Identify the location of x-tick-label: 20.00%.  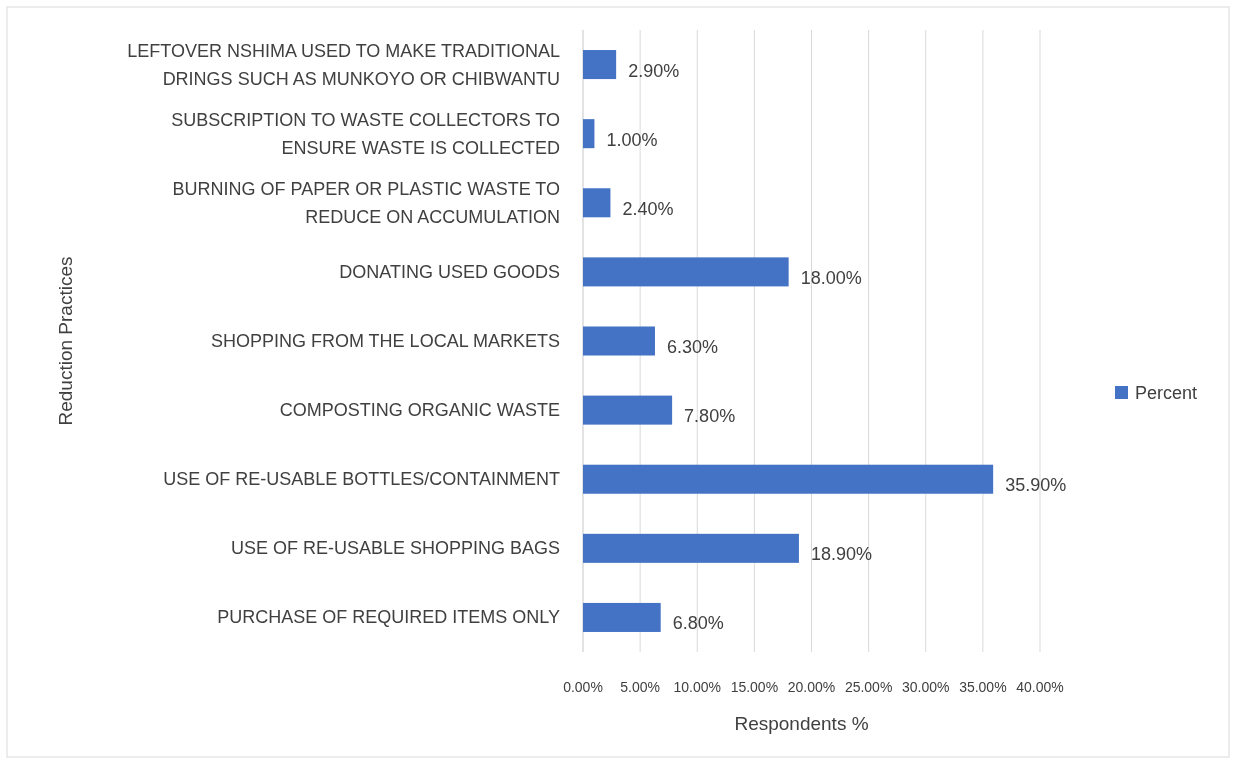
(811, 687).